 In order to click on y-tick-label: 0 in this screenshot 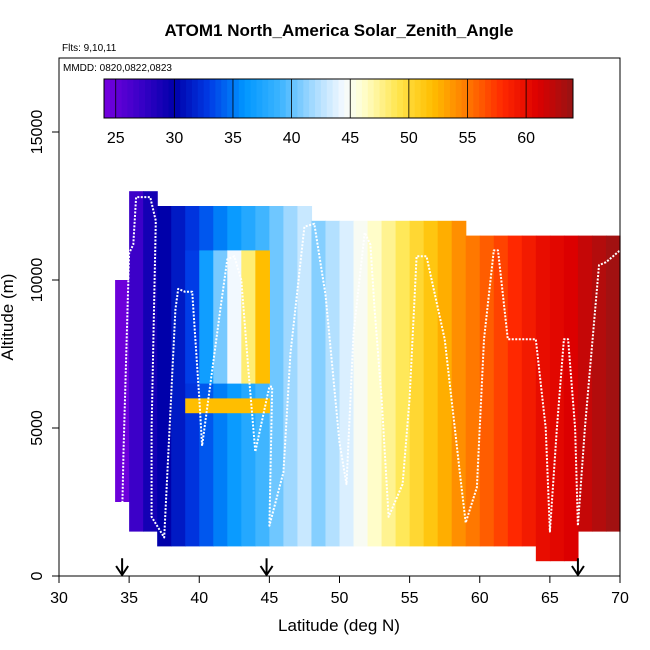, I will do `click(37, 575)`.